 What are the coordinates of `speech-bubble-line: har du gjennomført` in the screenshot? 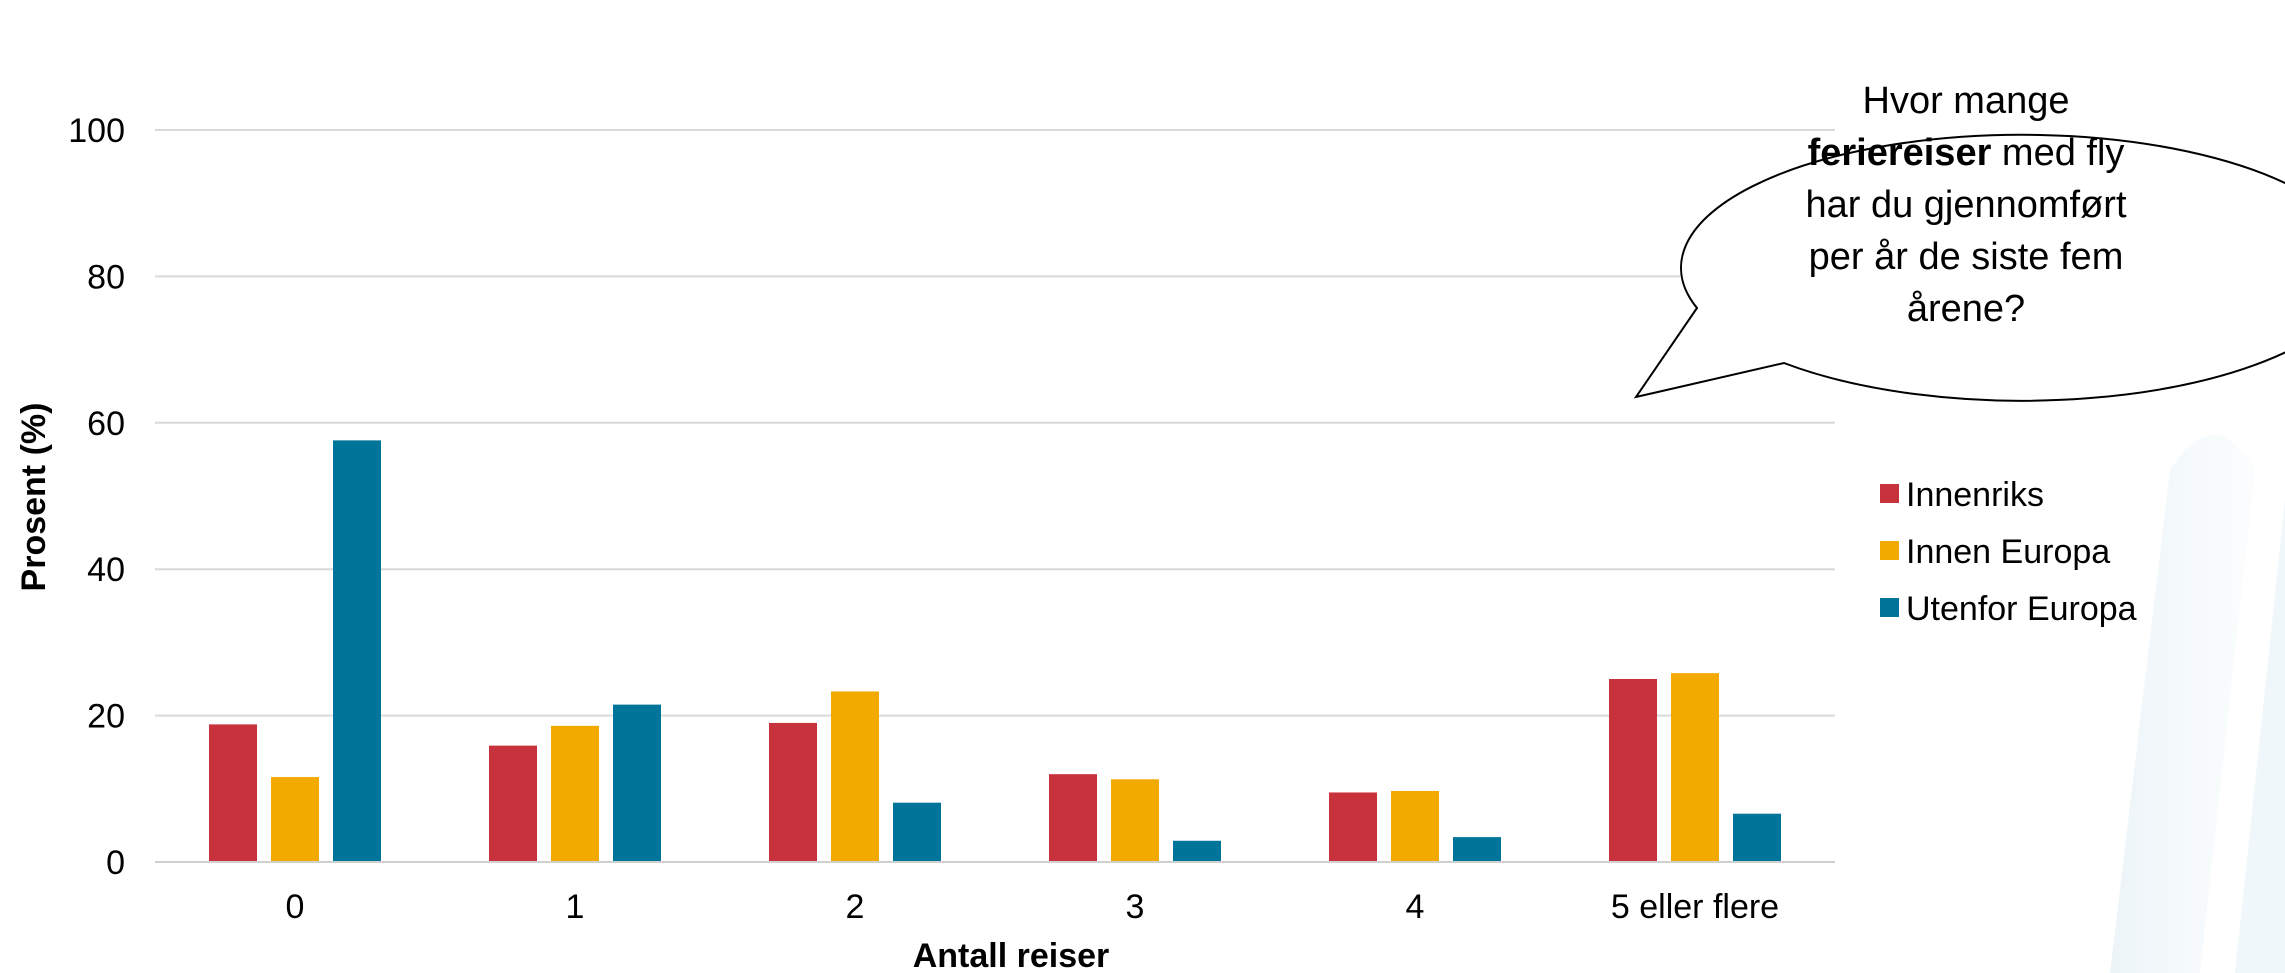 It's located at (1965, 205).